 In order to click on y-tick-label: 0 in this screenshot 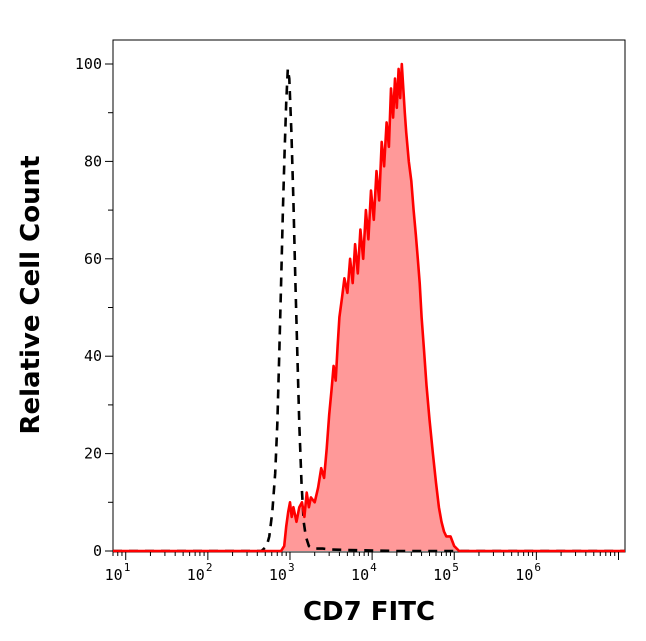, I will do `click(97, 551)`.